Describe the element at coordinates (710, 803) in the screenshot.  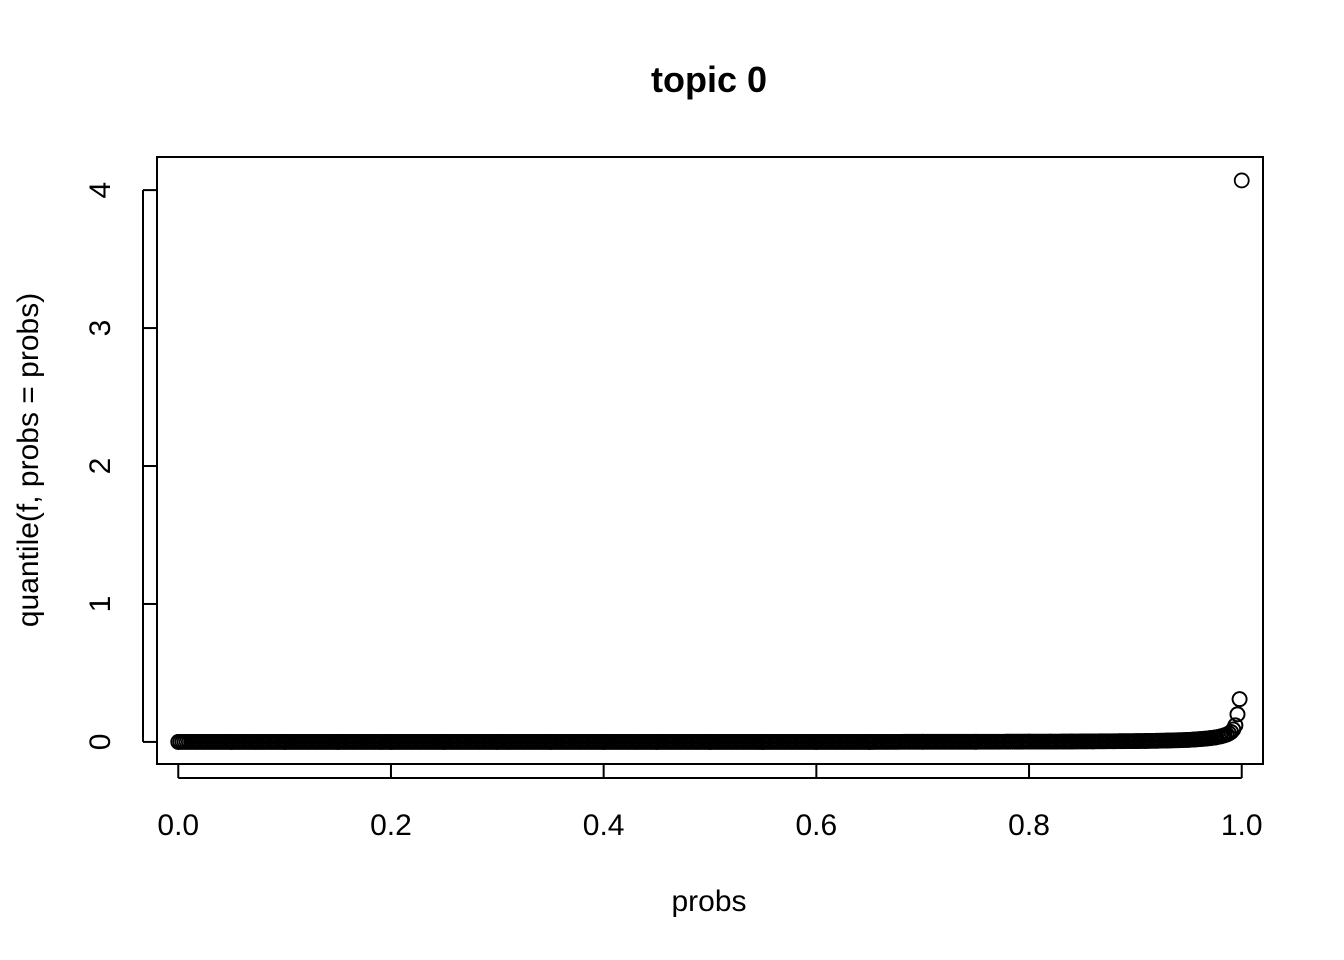
I see `x-axis: 0.0 0.2 0.4 0.6 0.8 1.0` at that location.